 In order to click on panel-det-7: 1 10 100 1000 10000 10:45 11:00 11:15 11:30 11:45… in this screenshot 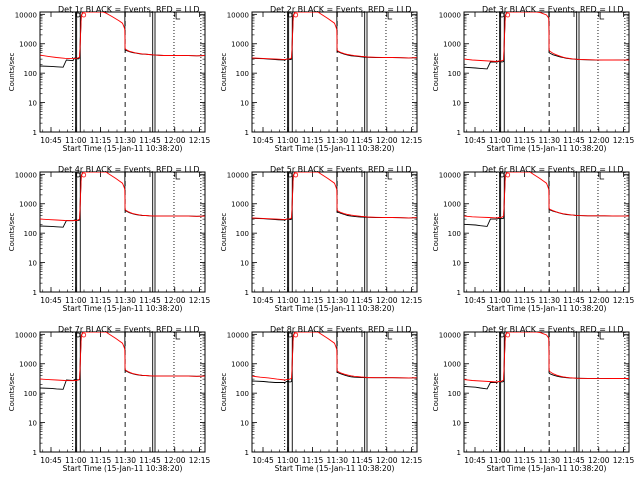, I will do `click(109, 399)`.